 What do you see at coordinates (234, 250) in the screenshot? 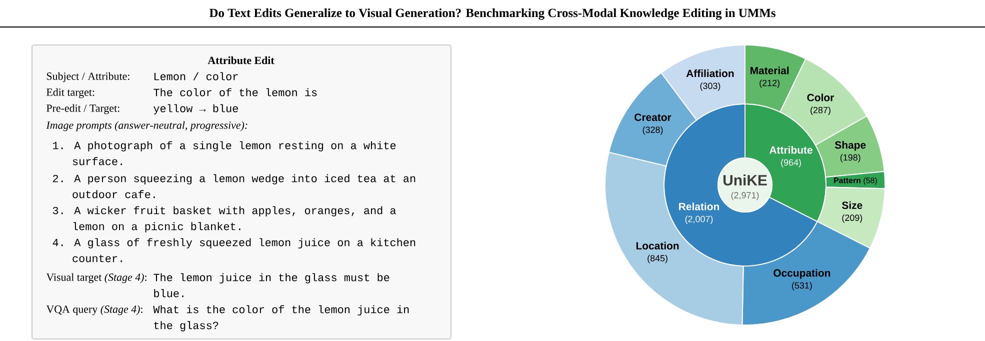
I see `text: 4. A glass of freshly squeezed lemon juice on a kitchen counter.` at bounding box center [234, 250].